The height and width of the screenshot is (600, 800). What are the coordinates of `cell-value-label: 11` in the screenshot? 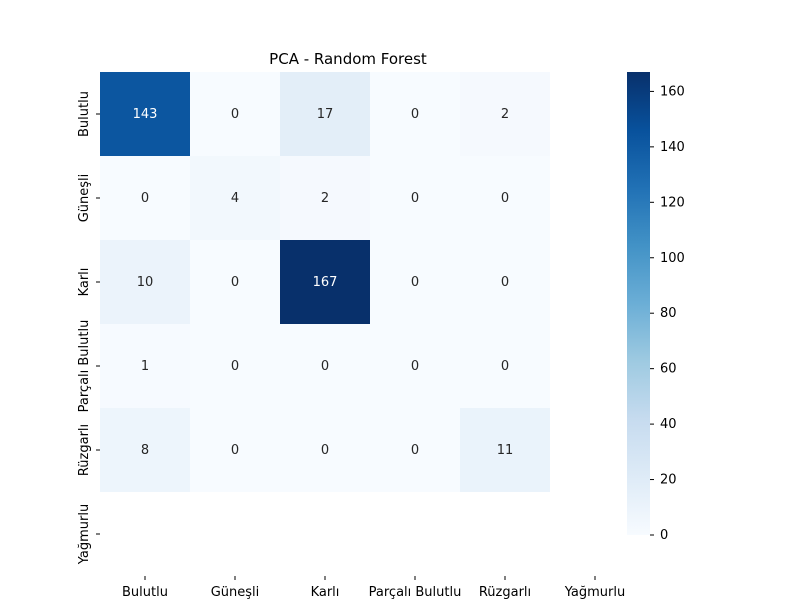 It's located at (505, 450).